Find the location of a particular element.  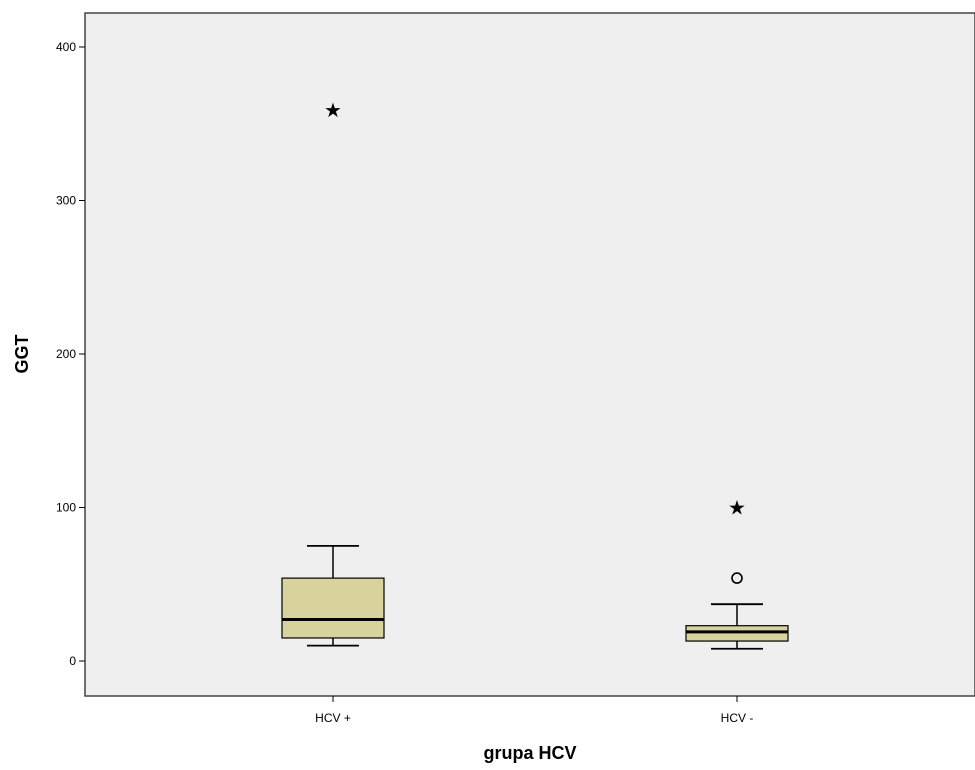

outlier-point is located at coordinates (737, 578).